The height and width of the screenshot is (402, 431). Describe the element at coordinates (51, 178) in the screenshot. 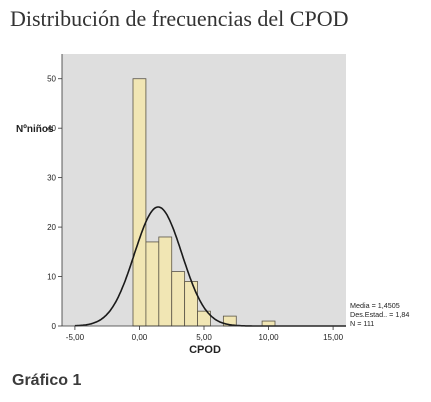

I see `y-tick-label: 30` at that location.